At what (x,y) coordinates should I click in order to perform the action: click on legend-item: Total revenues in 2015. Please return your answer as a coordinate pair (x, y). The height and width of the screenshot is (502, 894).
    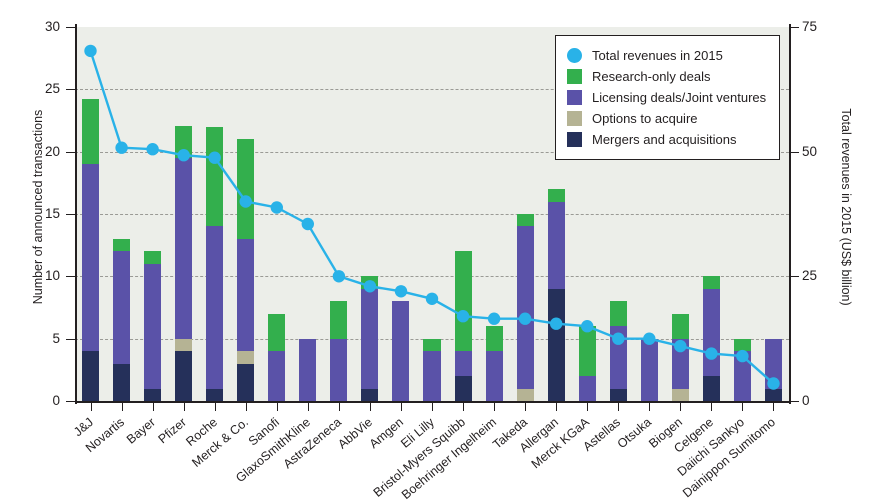
    Looking at the image, I should click on (666, 55).